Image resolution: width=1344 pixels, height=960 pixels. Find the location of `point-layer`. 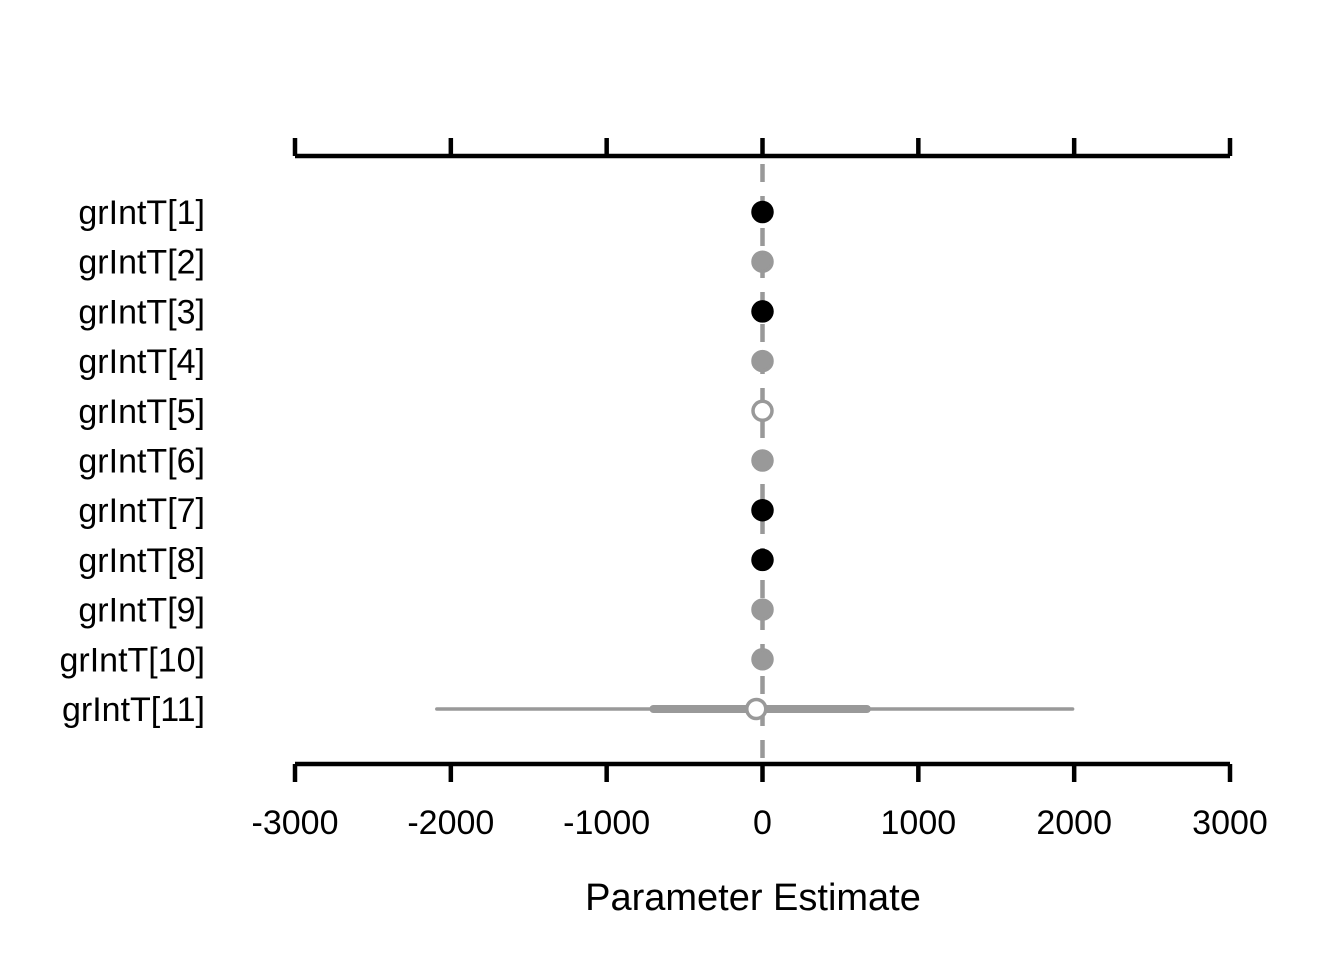

point-layer is located at coordinates (759, 460).